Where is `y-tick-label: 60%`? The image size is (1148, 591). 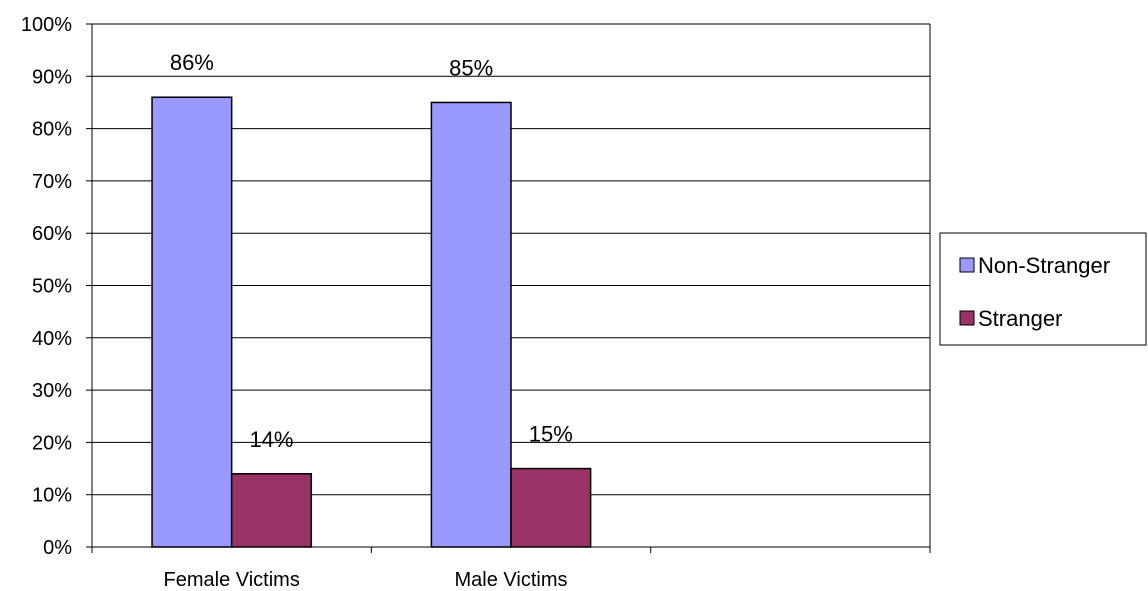
y-tick-label: 60% is located at coordinates (52, 234).